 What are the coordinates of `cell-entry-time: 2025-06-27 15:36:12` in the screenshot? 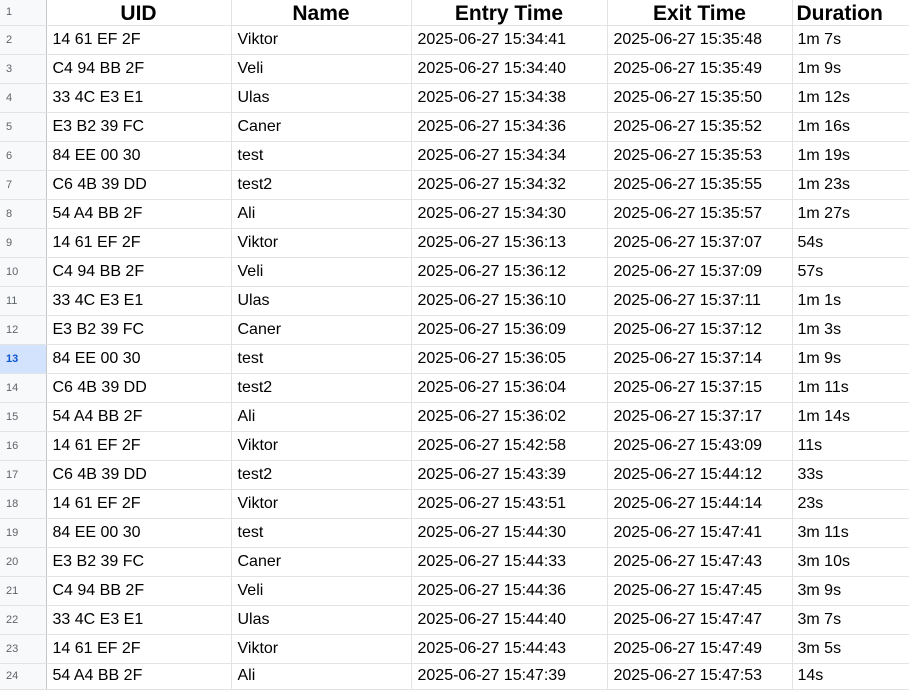 It's located at (509, 272).